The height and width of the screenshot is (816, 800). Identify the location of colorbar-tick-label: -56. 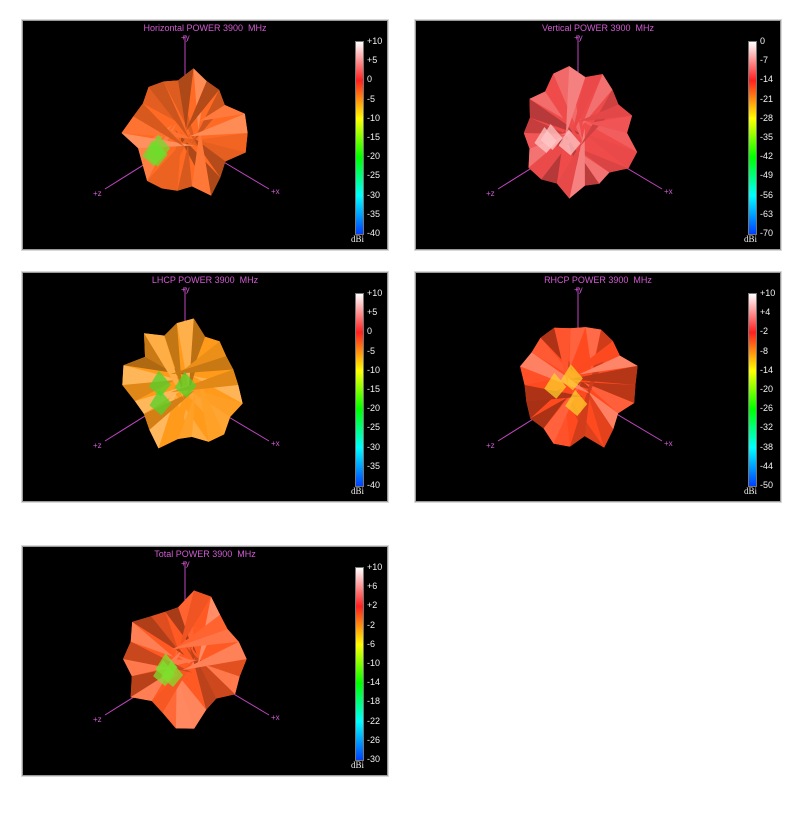
(767, 194).